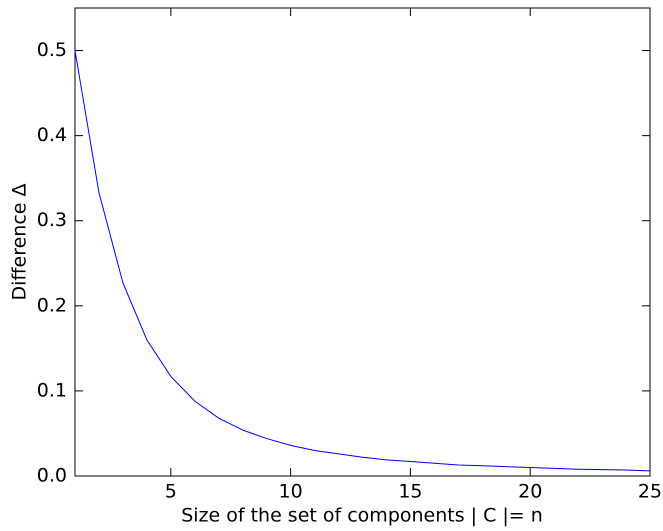 The image size is (663, 531). I want to click on y-tick-label: 0.5, so click(52, 50).